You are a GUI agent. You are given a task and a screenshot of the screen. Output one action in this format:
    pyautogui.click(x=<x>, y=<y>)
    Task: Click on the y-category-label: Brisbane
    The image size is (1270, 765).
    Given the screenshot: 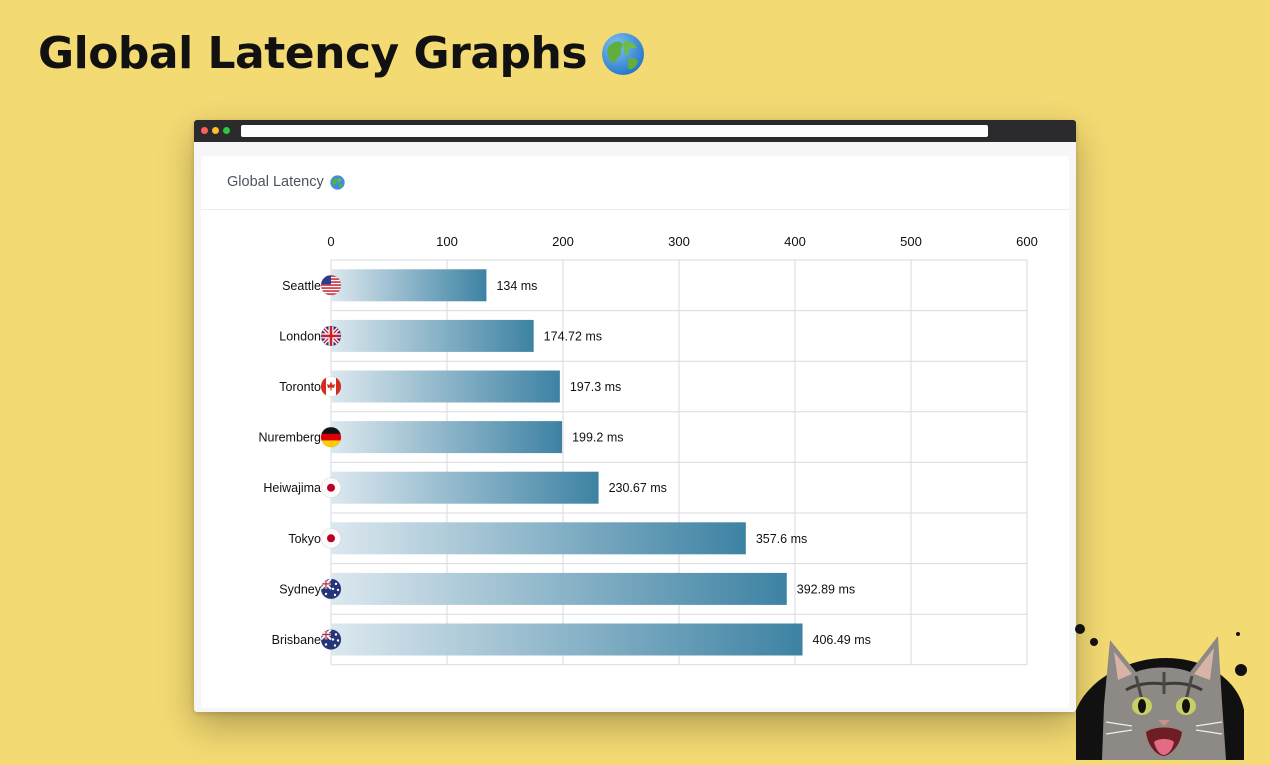 What is the action you would take?
    pyautogui.click(x=296, y=640)
    